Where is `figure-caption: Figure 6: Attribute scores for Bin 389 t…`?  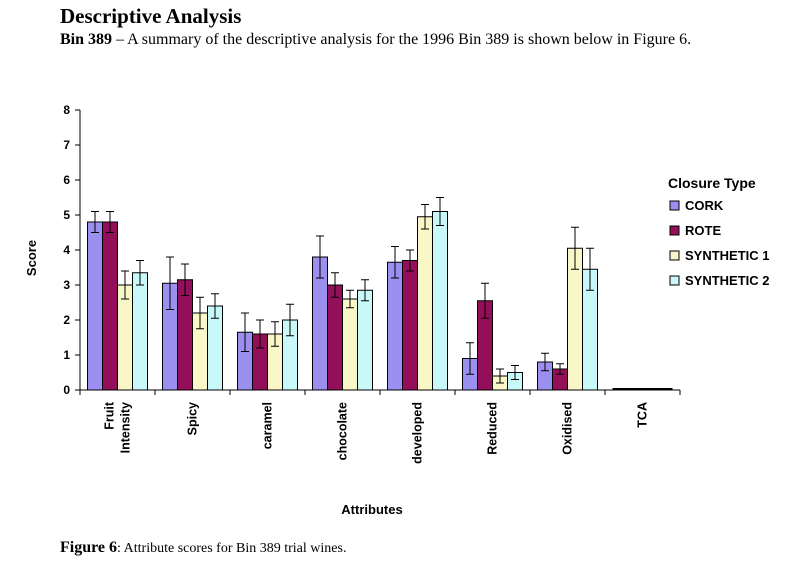
figure-caption: Figure 6: Attribute scores for Bin 389 t… is located at coordinates (203, 548).